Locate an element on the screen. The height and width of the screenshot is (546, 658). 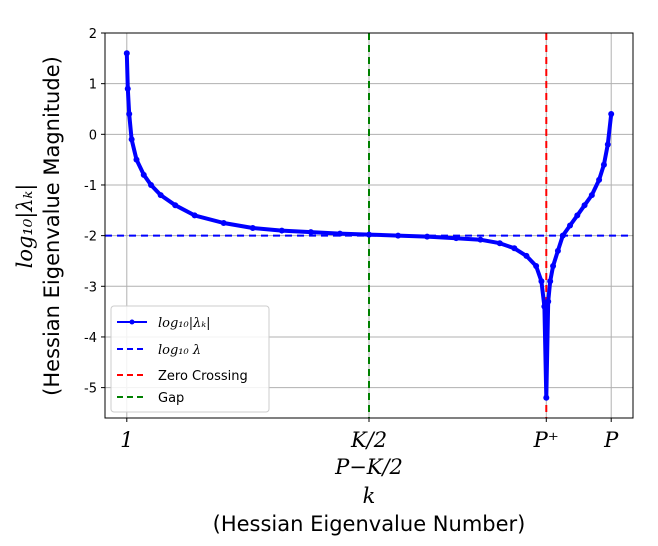
y-tick-label: 2 is located at coordinates (93, 34).